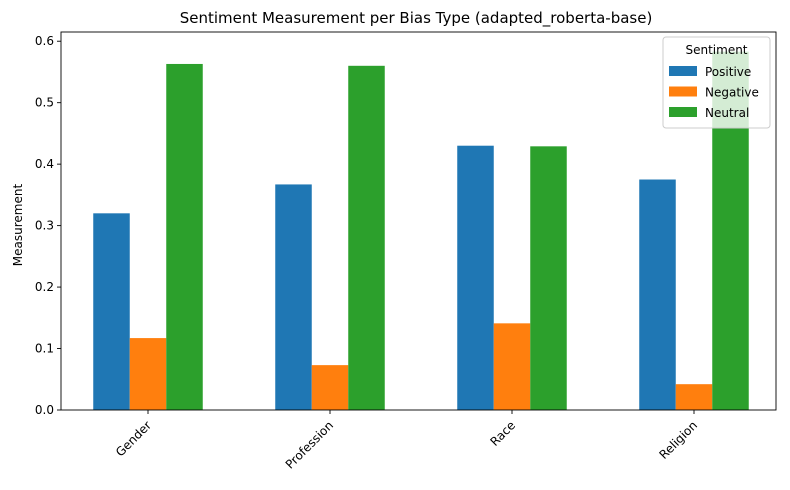  I want to click on legend-swatch-negative, so click(683, 91).